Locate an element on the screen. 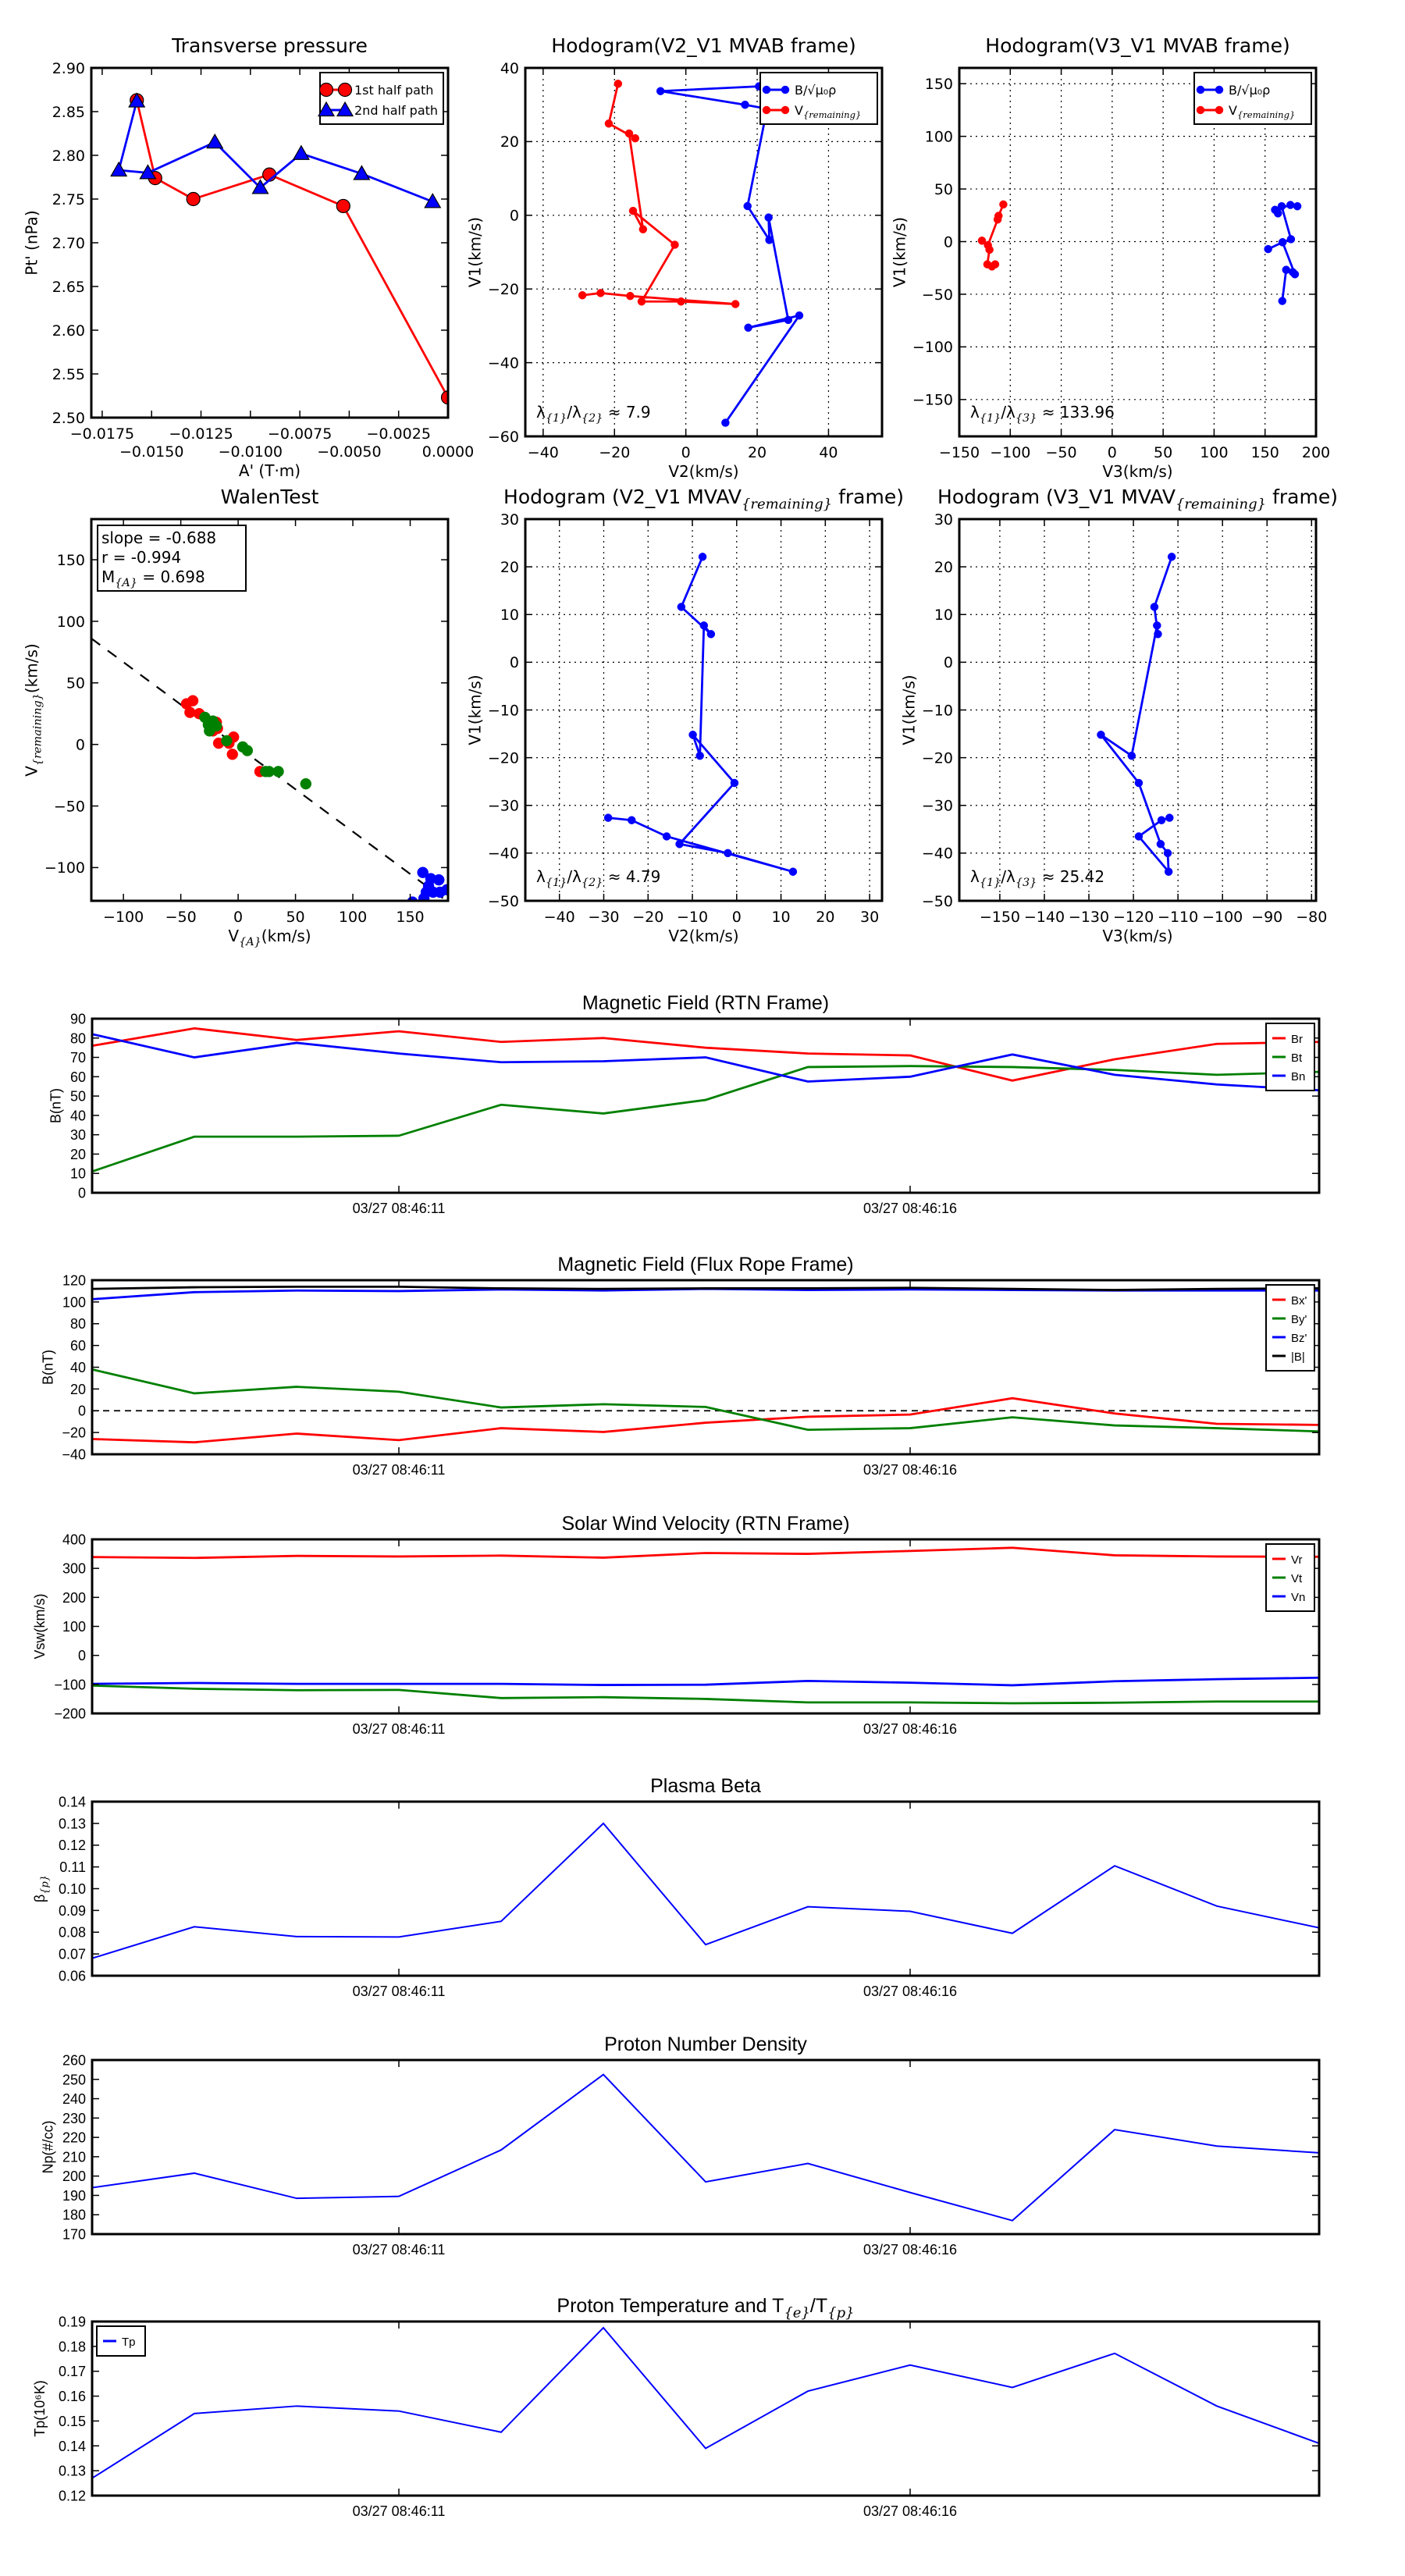  legend-label: Vt is located at coordinates (1297, 1578).